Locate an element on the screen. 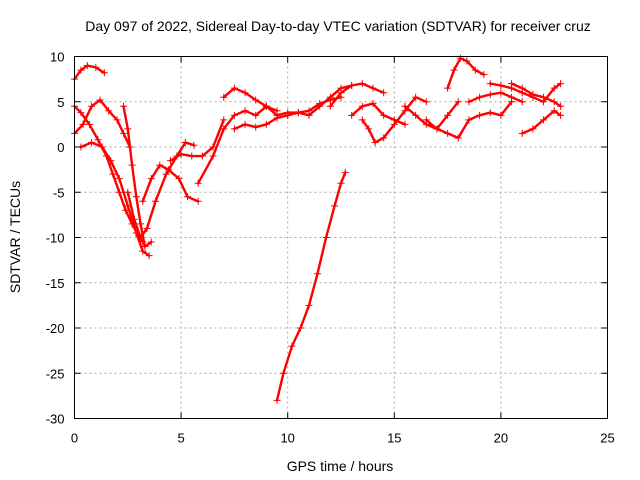  y-tick-label: 10 is located at coordinates (57, 57).